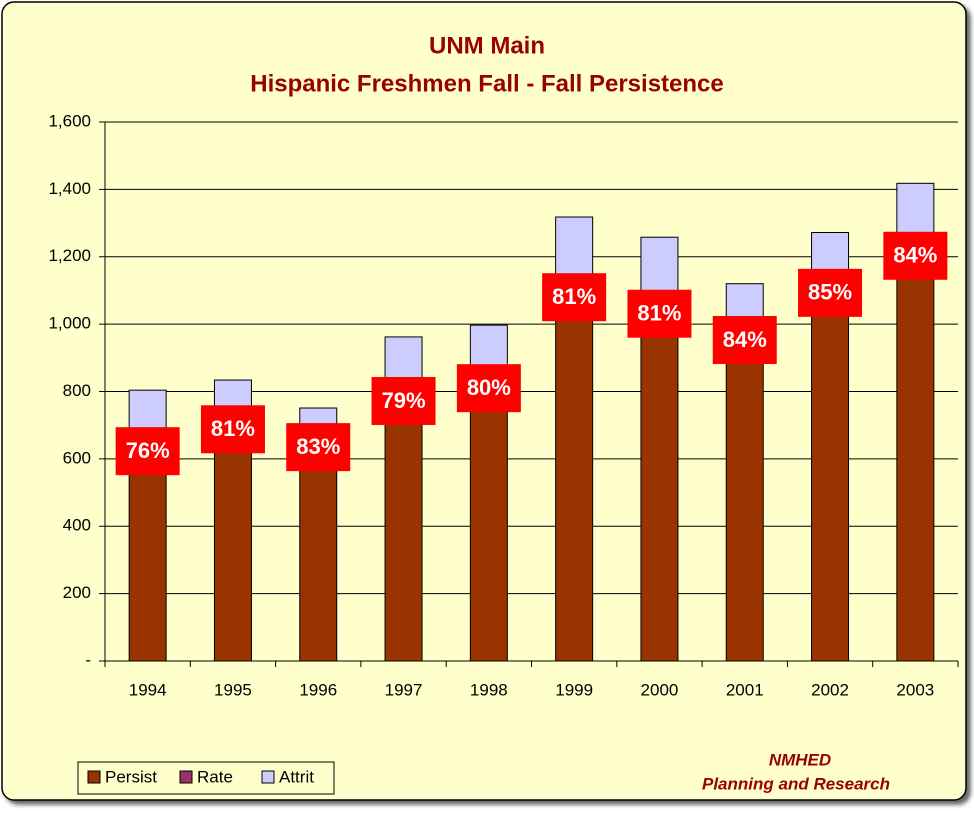  What do you see at coordinates (131, 776) in the screenshot?
I see `legend-label: Persist` at bounding box center [131, 776].